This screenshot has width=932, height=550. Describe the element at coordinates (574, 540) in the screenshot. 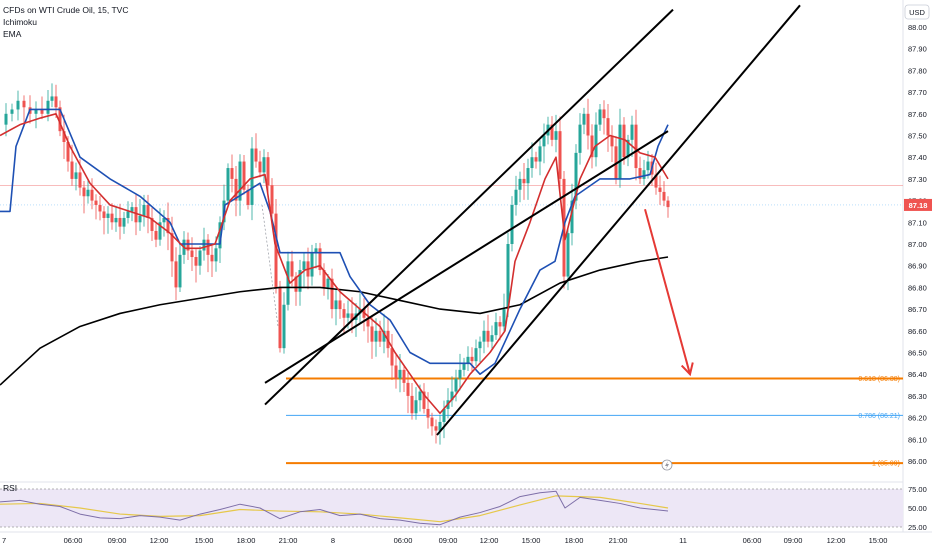

I see `time-tick-label: 18:00` at that location.